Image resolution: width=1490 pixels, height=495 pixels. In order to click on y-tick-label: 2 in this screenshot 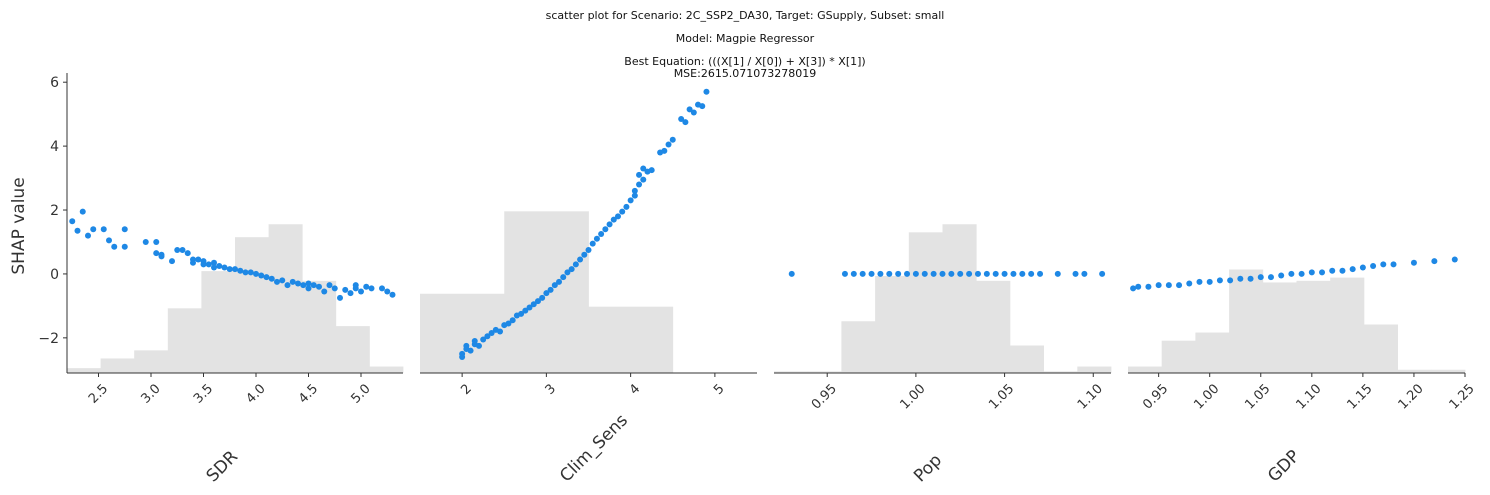, I will do `click(54, 211)`.